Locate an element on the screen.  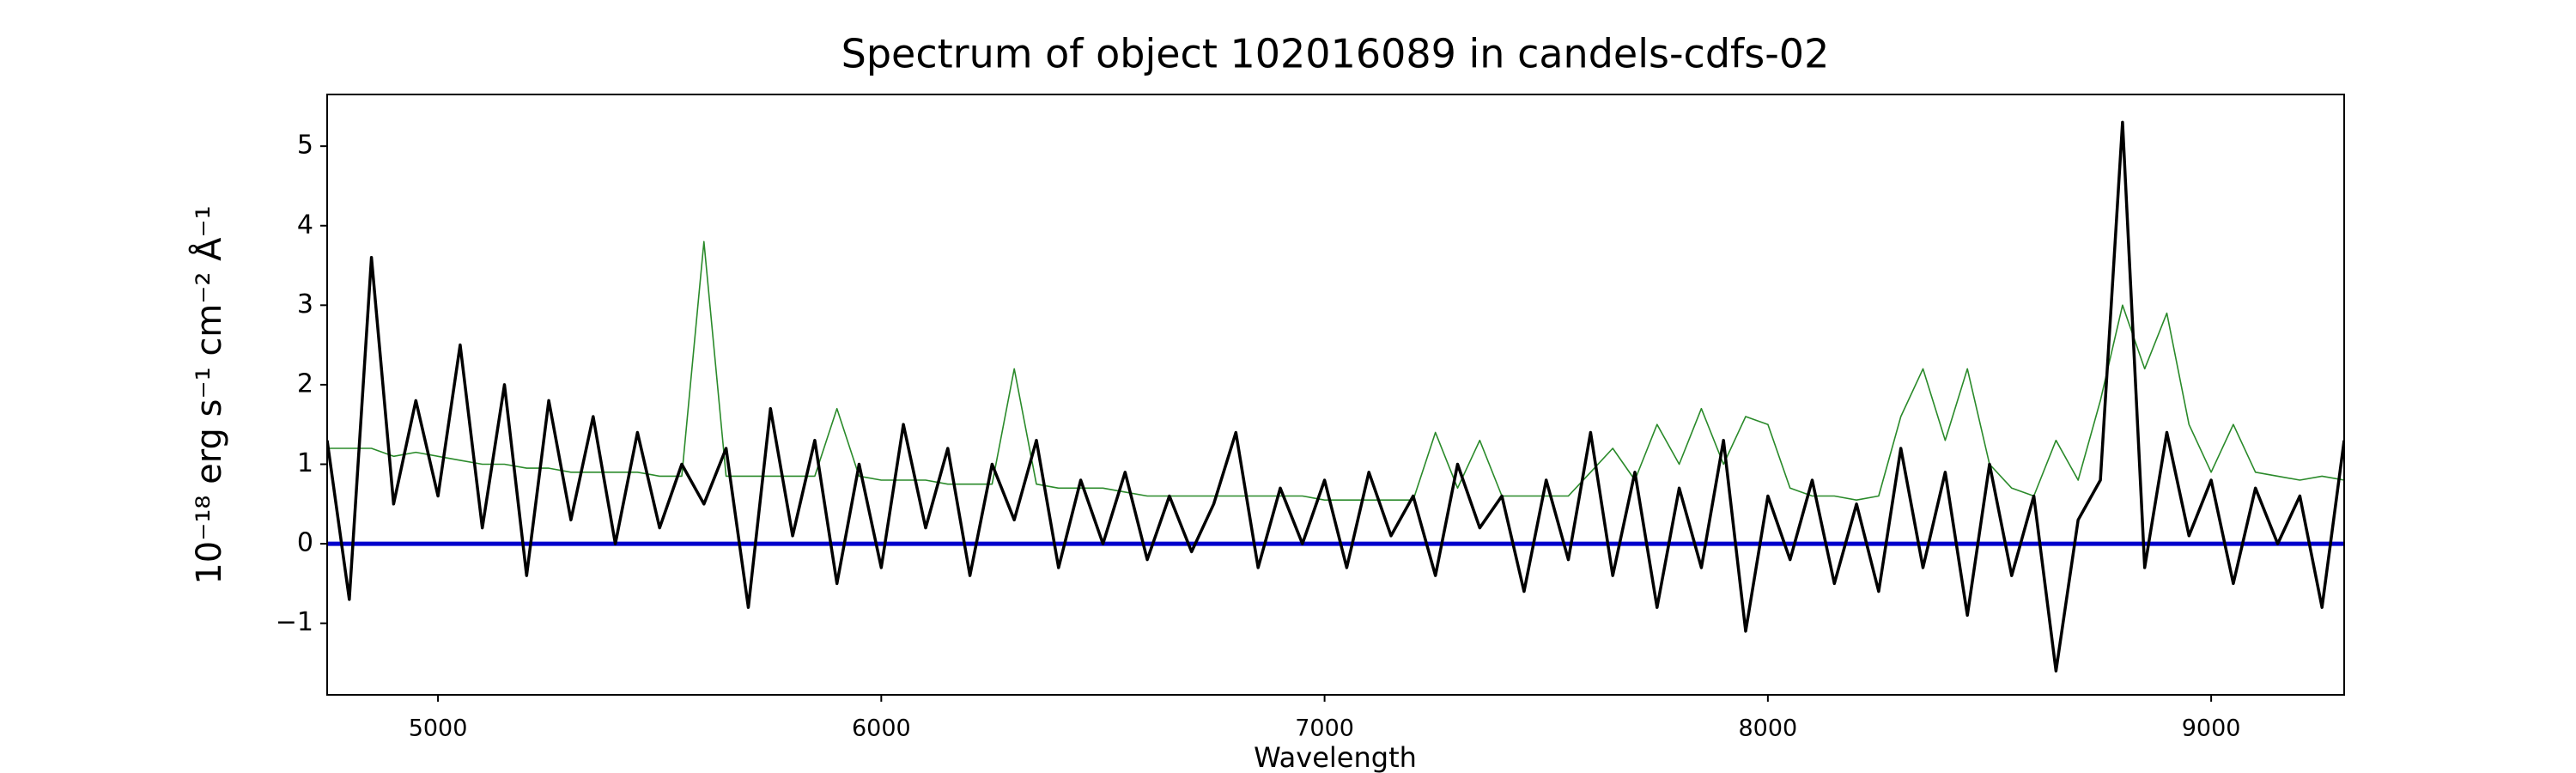
y-axis-label: 10⁻¹⁸ erg s⁻¹ cm⁻² Å⁻¹ is located at coordinates (208, 394).